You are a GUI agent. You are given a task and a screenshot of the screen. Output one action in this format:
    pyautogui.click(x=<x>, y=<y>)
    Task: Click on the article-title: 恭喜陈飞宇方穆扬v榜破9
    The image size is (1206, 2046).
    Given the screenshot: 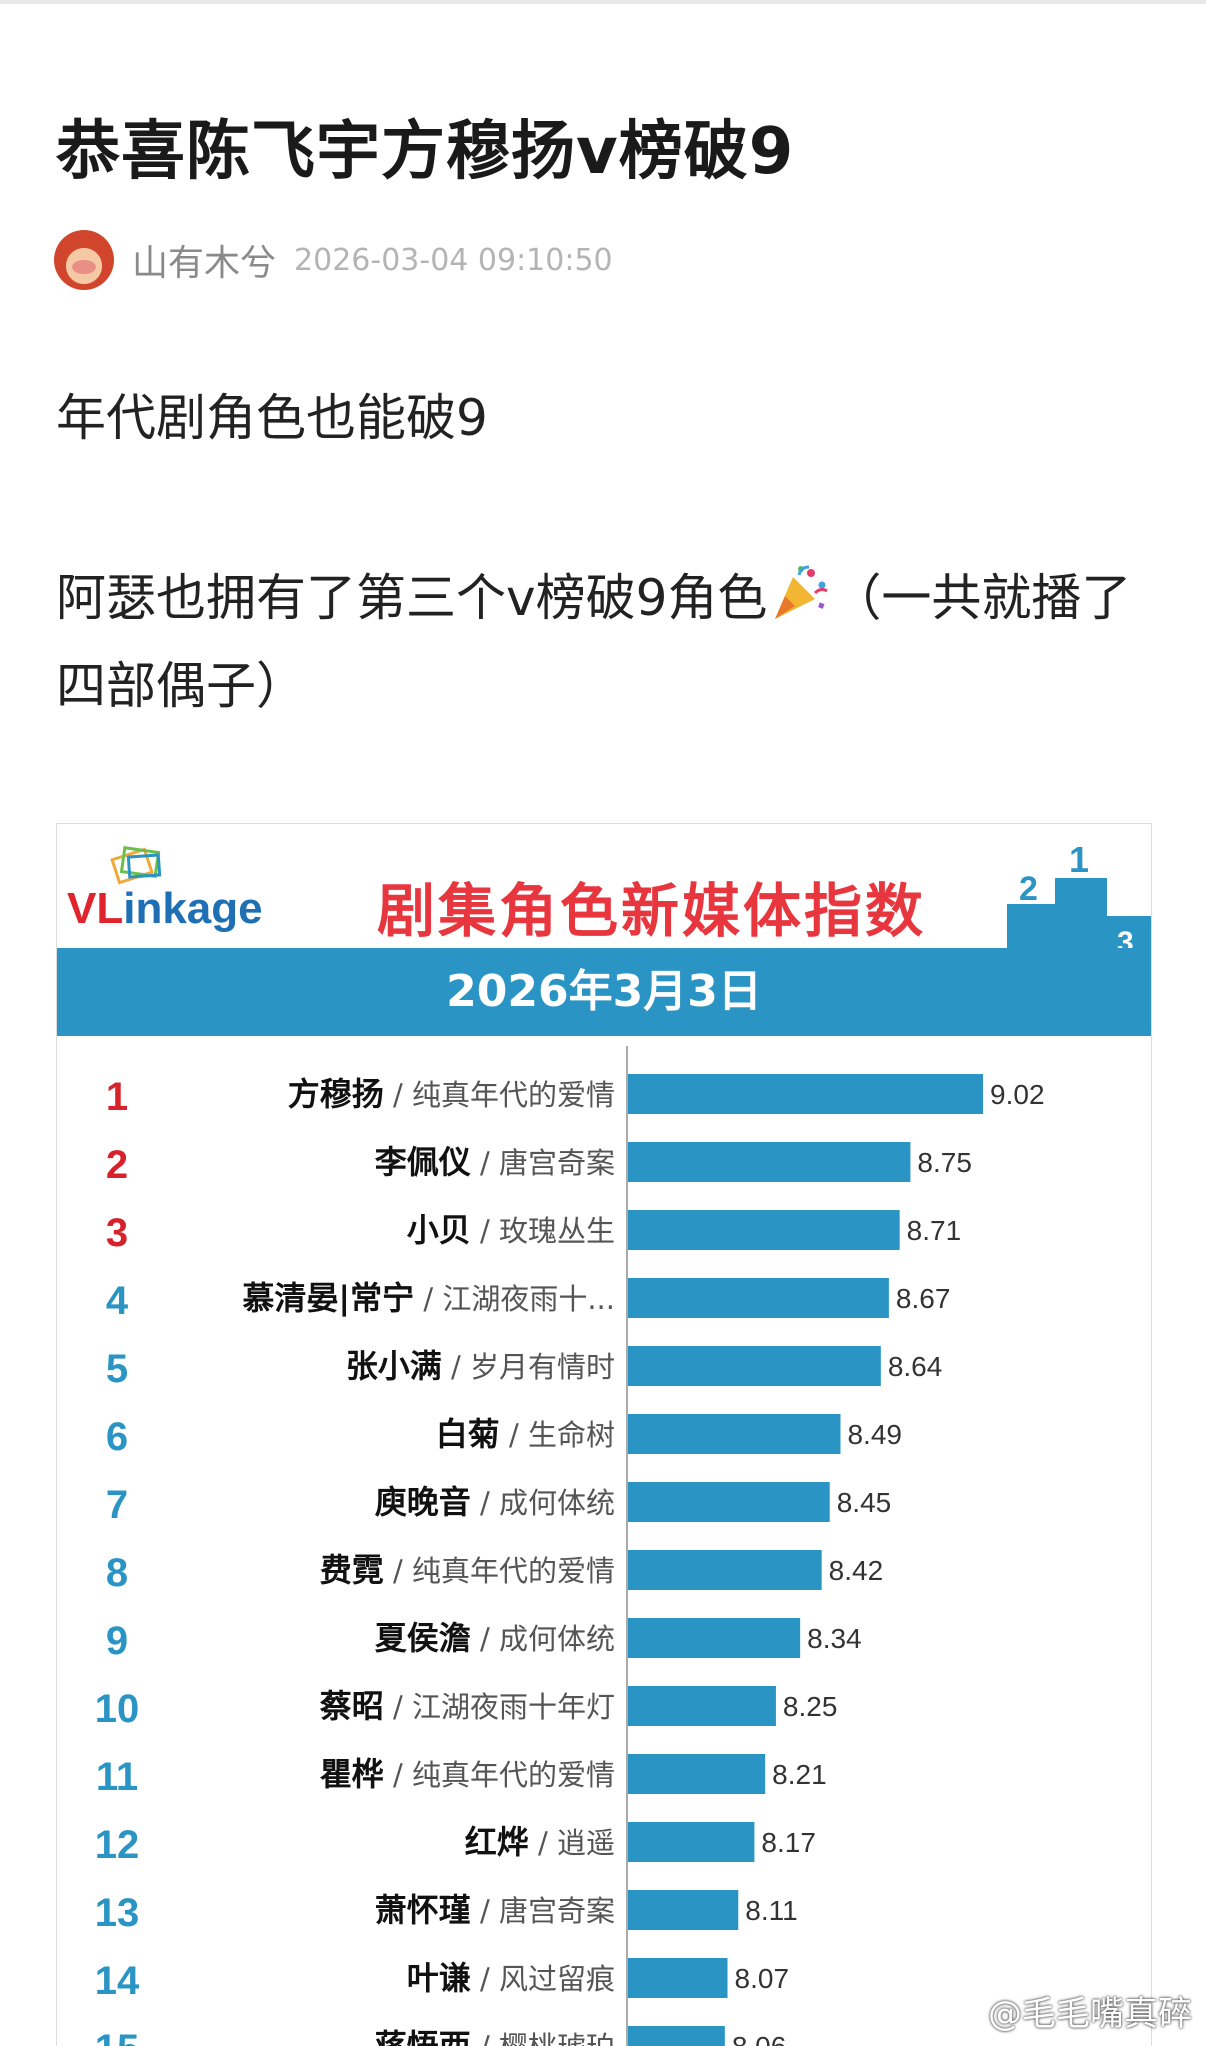 What is the action you would take?
    pyautogui.click(x=425, y=152)
    